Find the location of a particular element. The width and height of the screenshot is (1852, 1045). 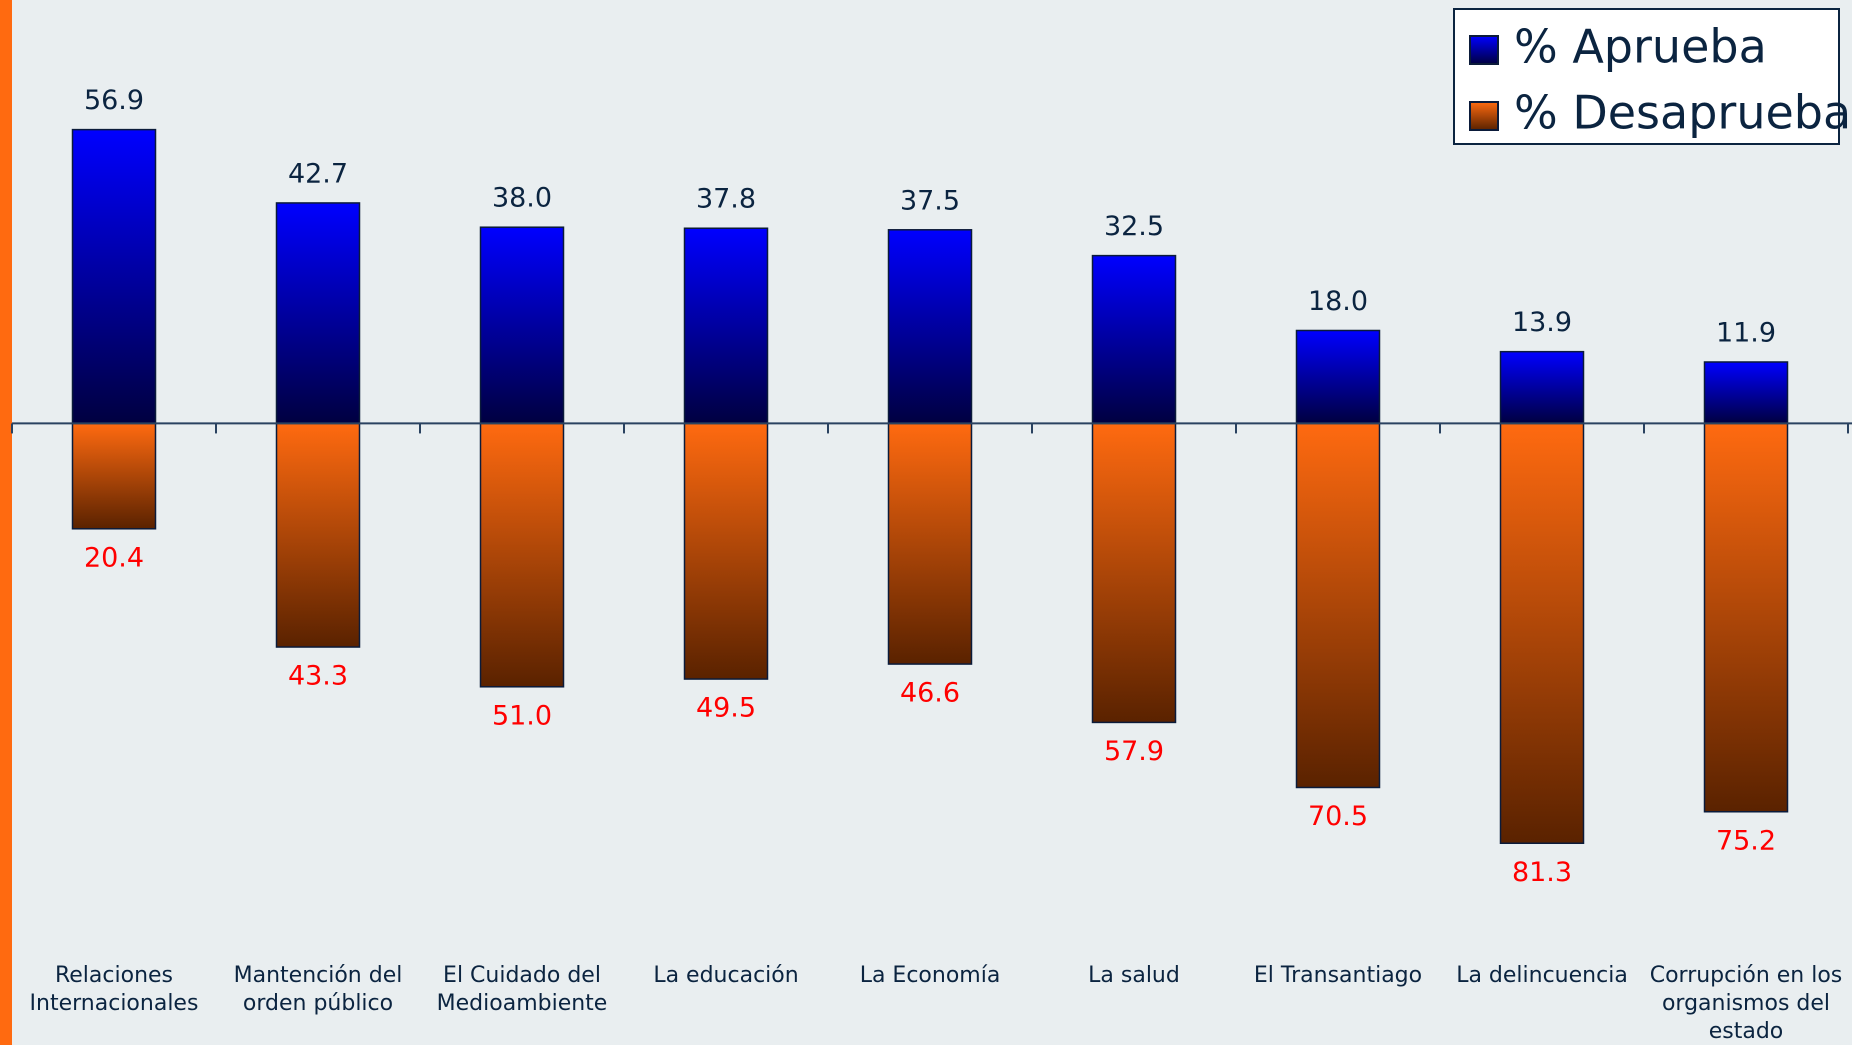

x-tick-label: La educación is located at coordinates (726, 975).